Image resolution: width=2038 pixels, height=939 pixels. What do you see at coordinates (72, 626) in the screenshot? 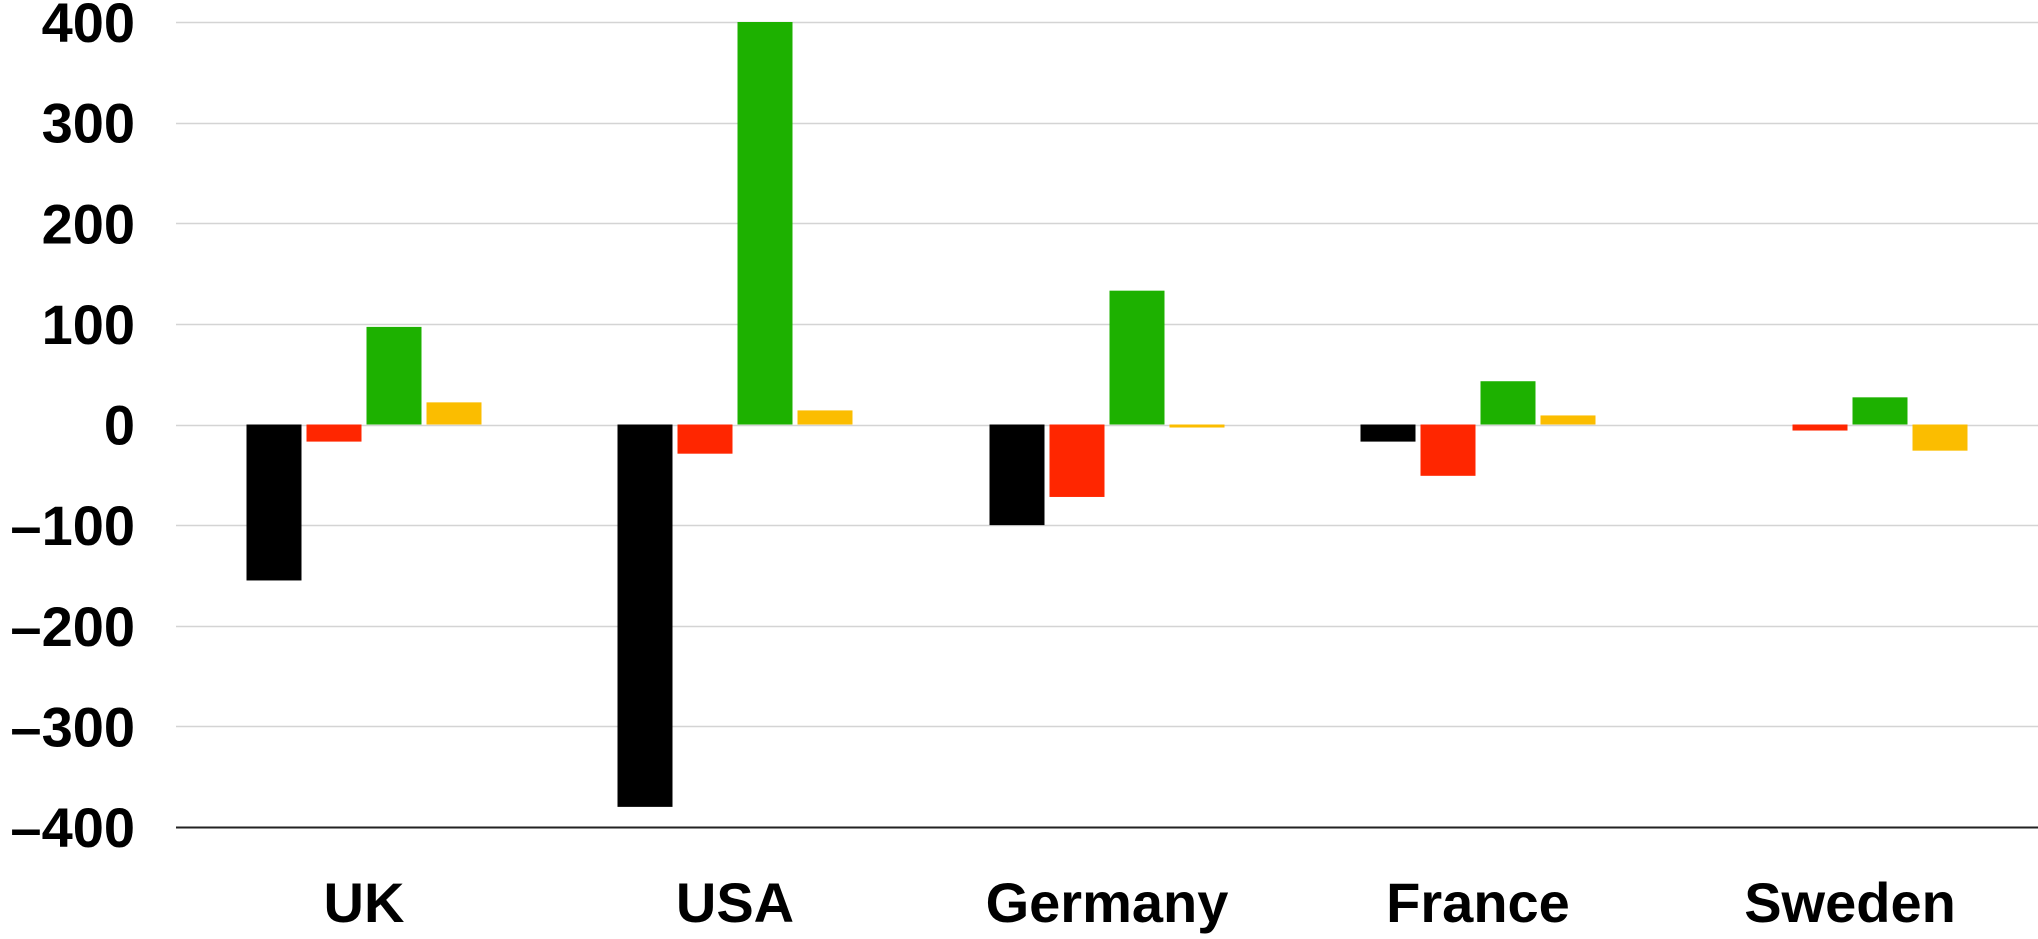
I see `y-tick-label: –200` at bounding box center [72, 626].